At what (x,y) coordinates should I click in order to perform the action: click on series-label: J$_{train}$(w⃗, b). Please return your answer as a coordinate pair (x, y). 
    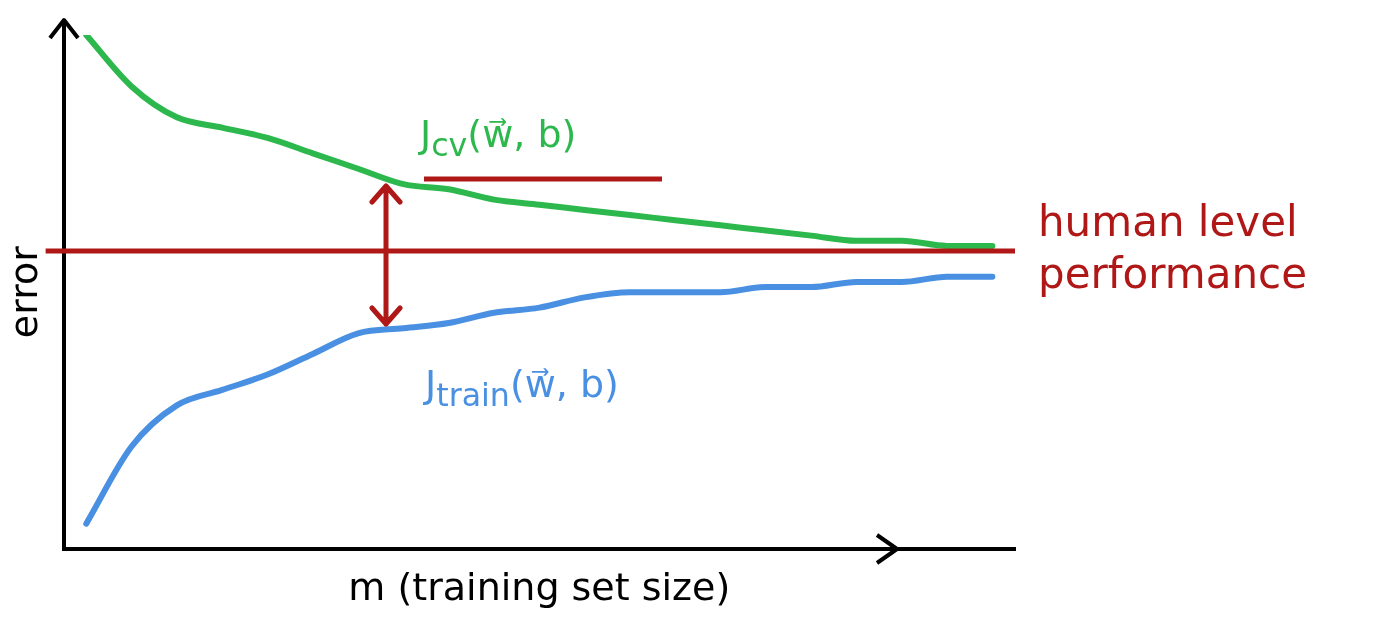
    Looking at the image, I should click on (522, 387).